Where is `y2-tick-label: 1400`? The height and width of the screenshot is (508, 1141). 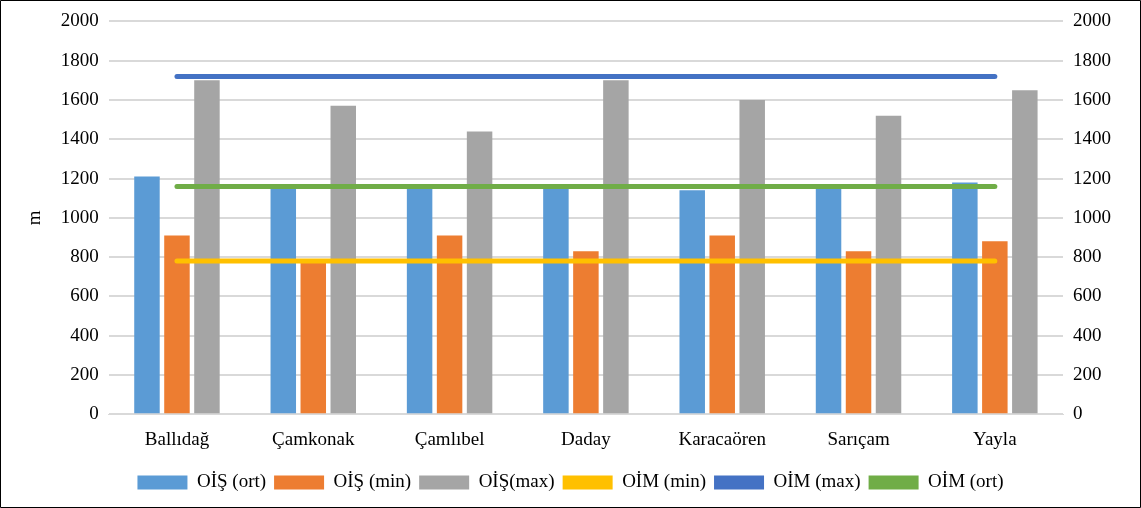
y2-tick-label: 1400 is located at coordinates (1092, 138).